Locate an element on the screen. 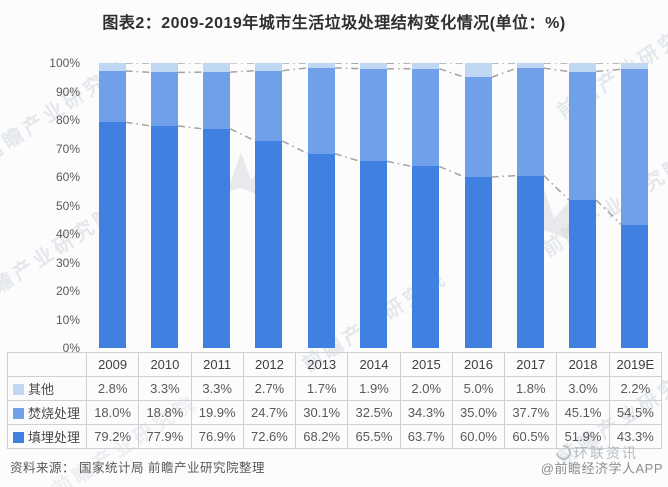  legend-label: 其他 is located at coordinates (47, 388).